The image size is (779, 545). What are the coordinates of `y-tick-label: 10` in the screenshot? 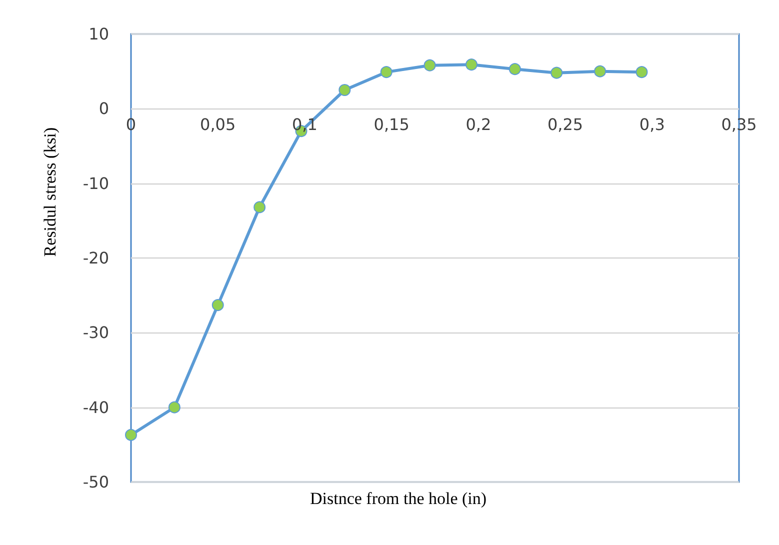 It's located at (98, 34).